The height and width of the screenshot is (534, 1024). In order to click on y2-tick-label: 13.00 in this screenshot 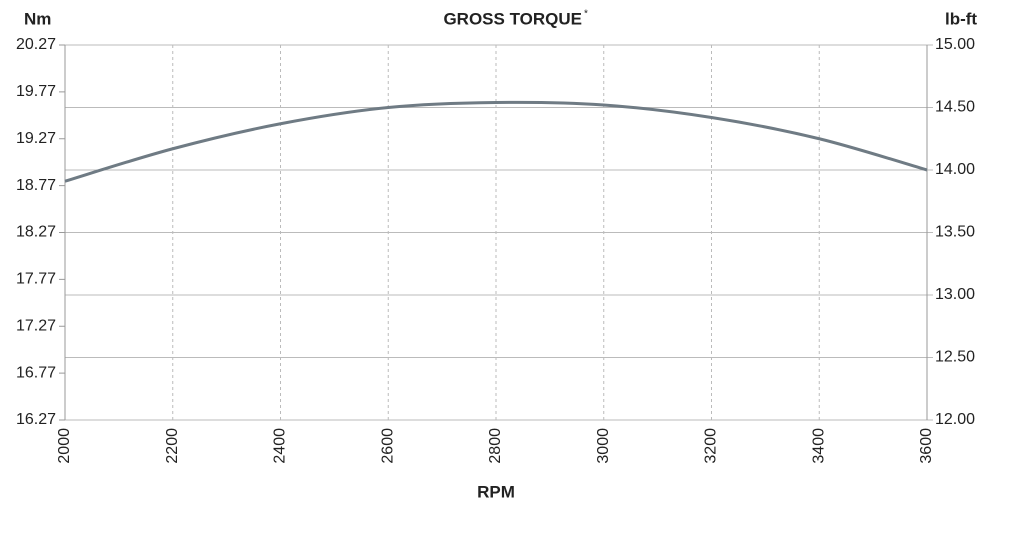, I will do `click(955, 294)`.